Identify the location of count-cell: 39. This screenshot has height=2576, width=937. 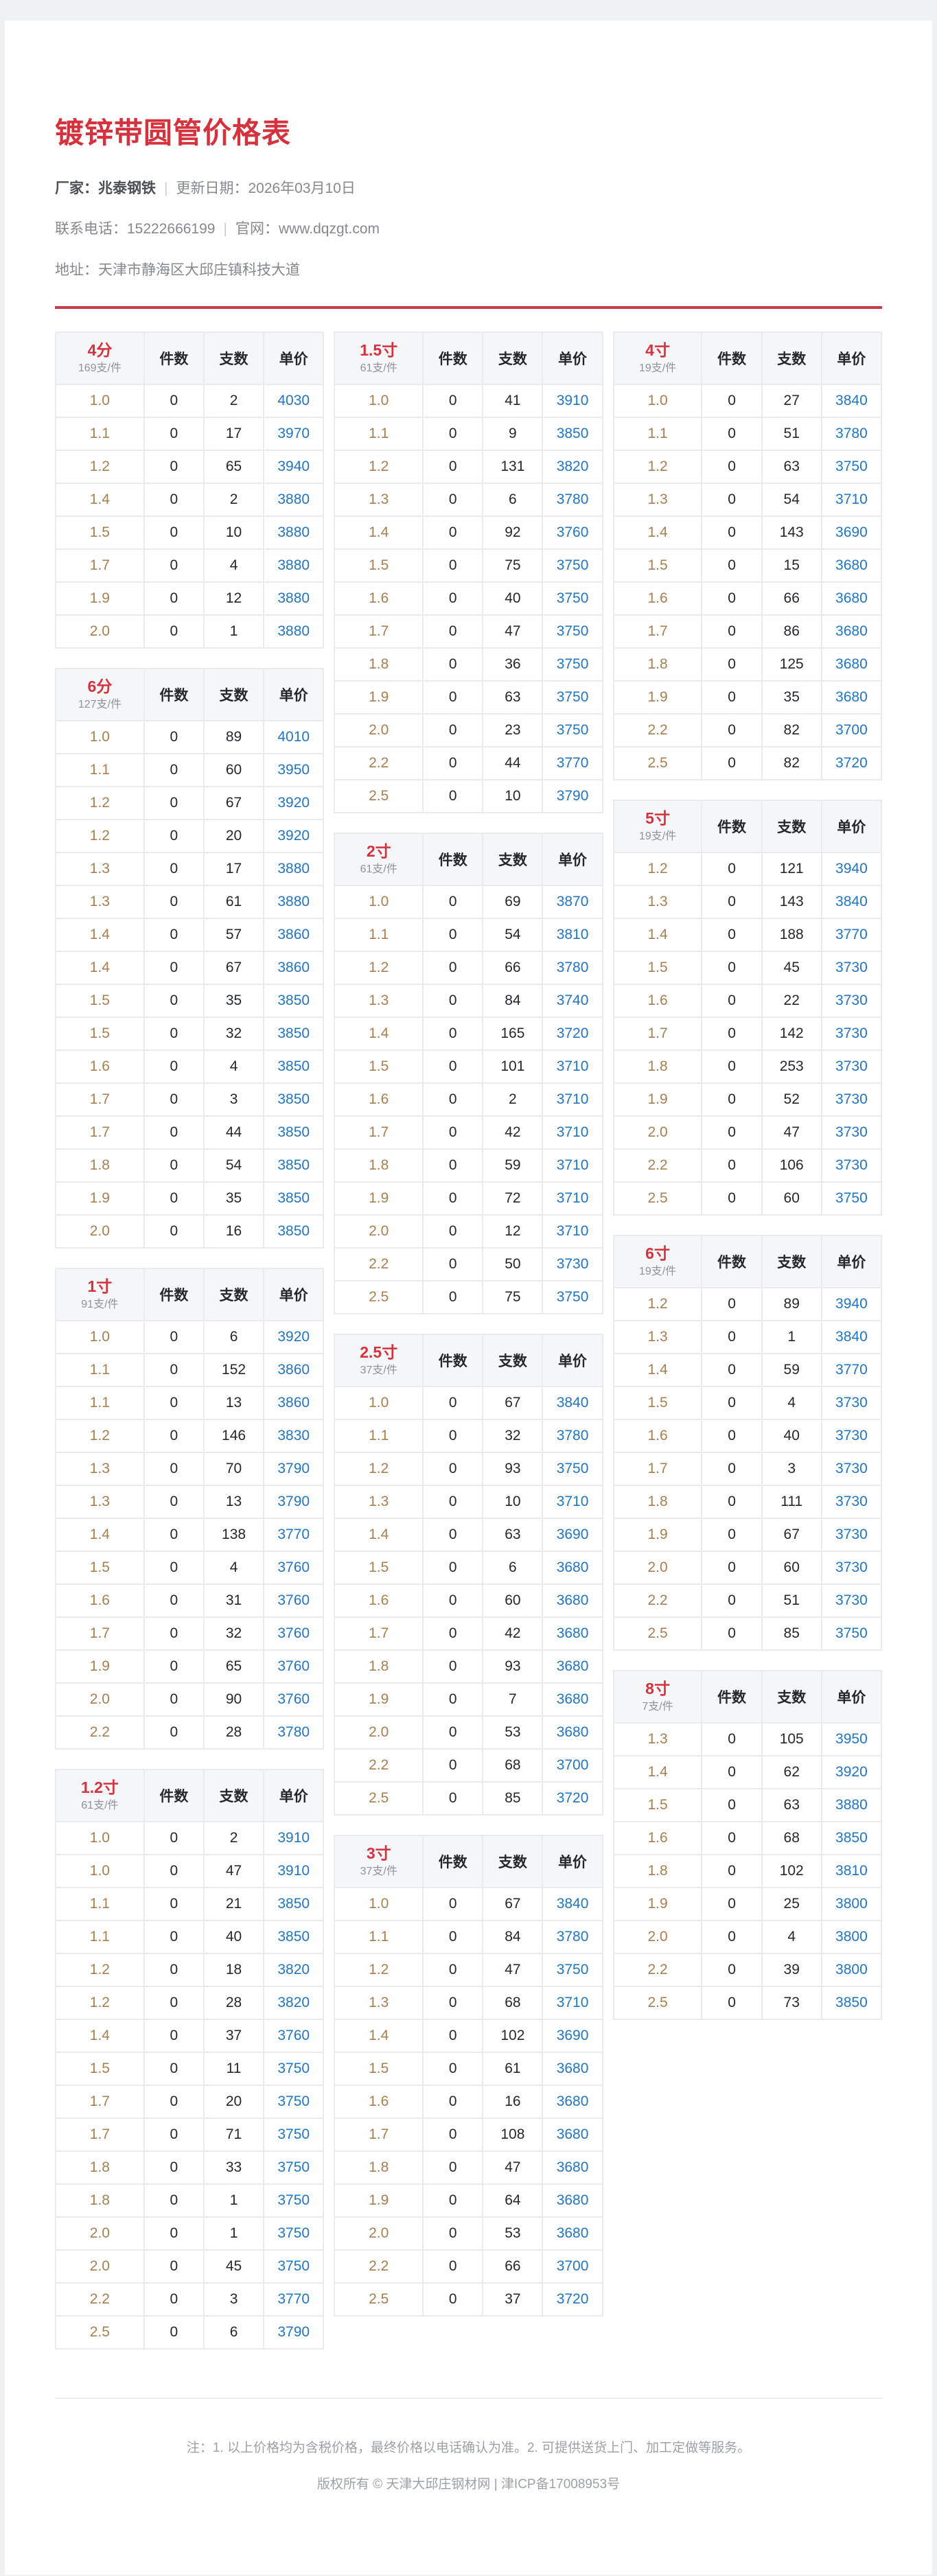
(791, 1970).